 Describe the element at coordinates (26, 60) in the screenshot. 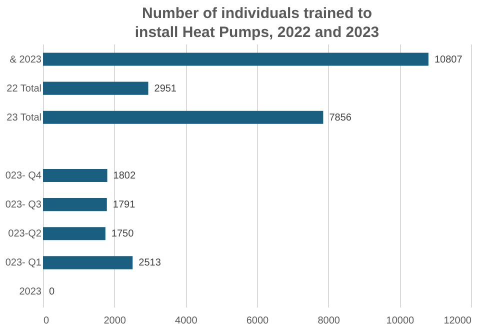

I see `y-tick-label: & 2023` at that location.